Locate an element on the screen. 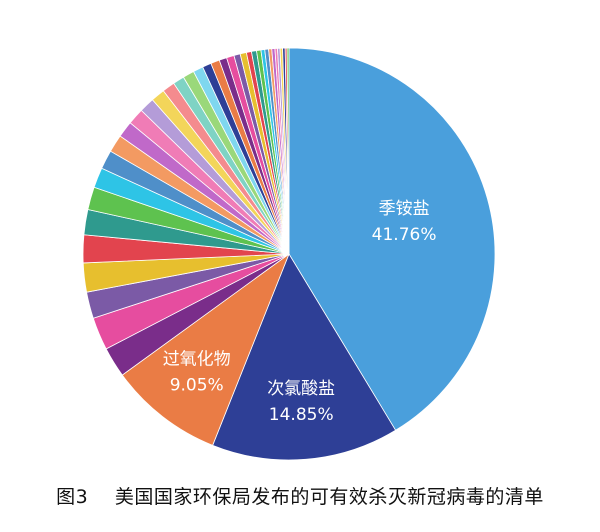 The height and width of the screenshot is (532, 600). figure-caption-text: 美国国家环保局发布的可有效杀灭新冠病毒的清单 is located at coordinates (329, 497).